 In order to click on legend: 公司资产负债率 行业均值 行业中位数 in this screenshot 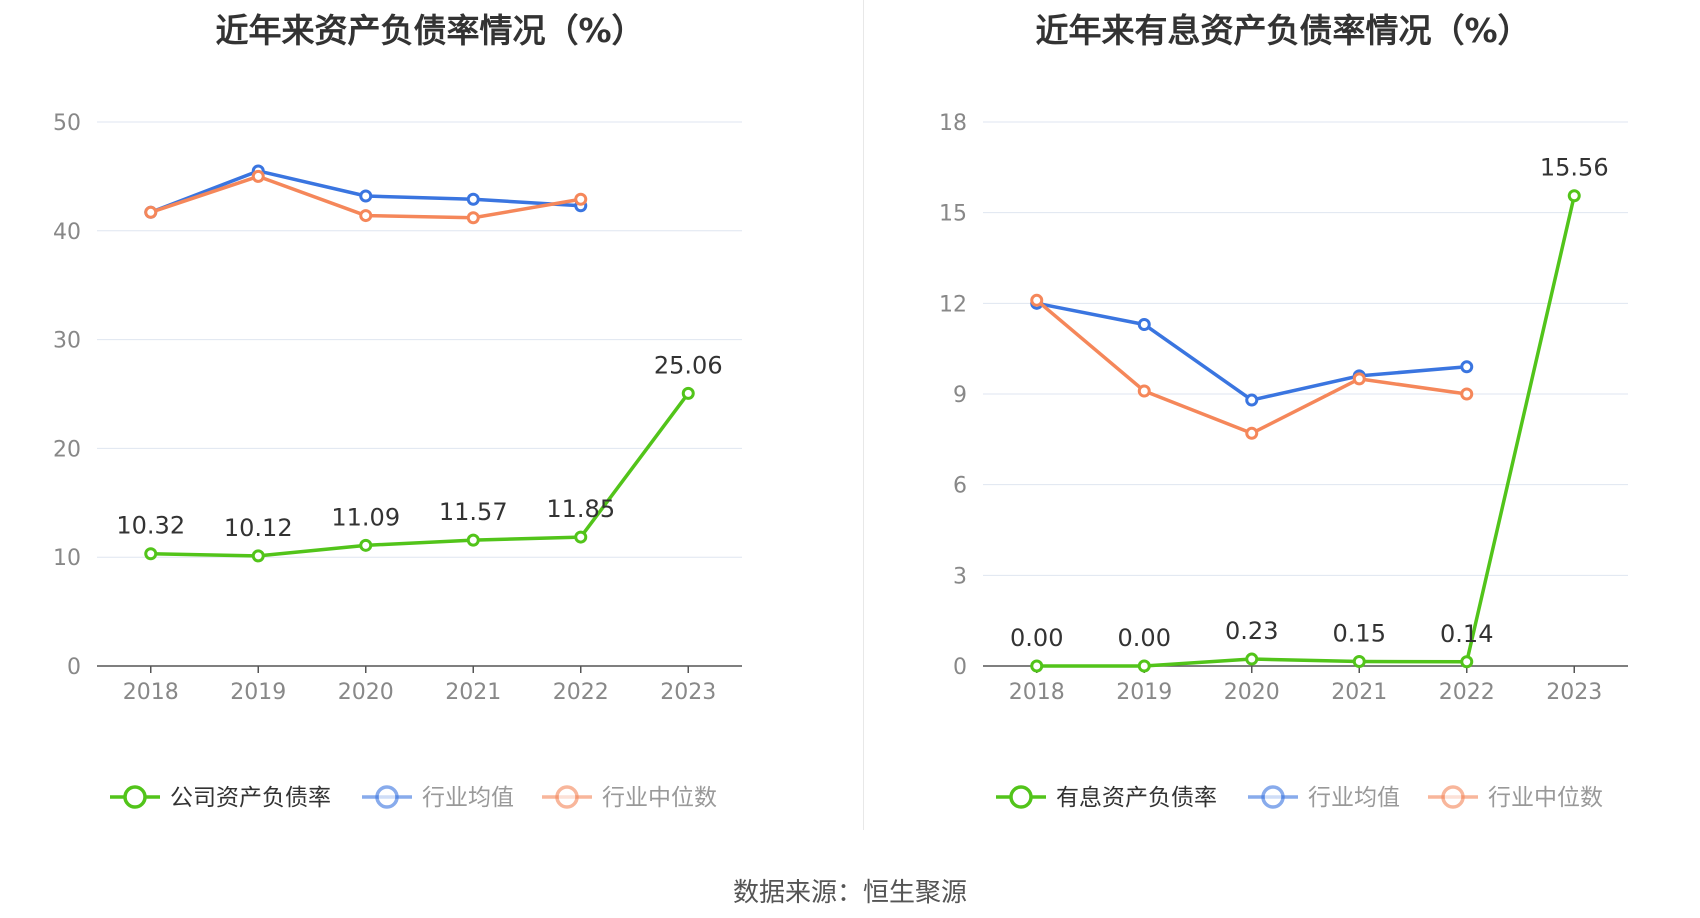, I will do `click(413, 798)`.